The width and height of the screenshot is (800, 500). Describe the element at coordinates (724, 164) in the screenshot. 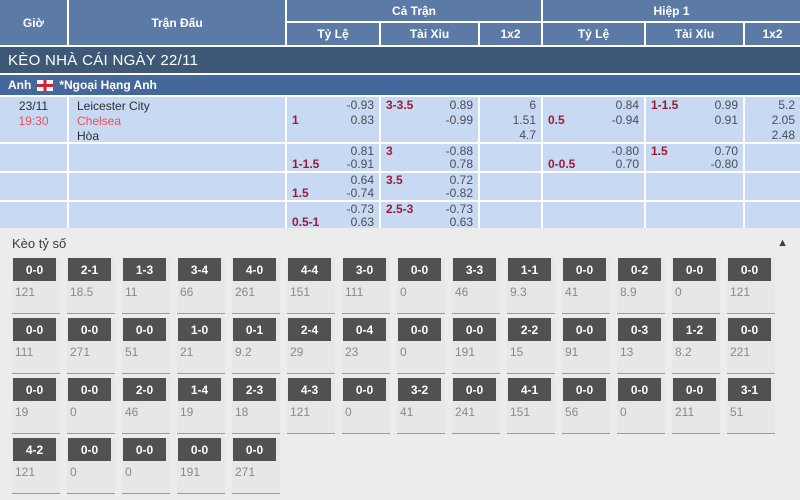

I see `odds-value: -0.80` at that location.